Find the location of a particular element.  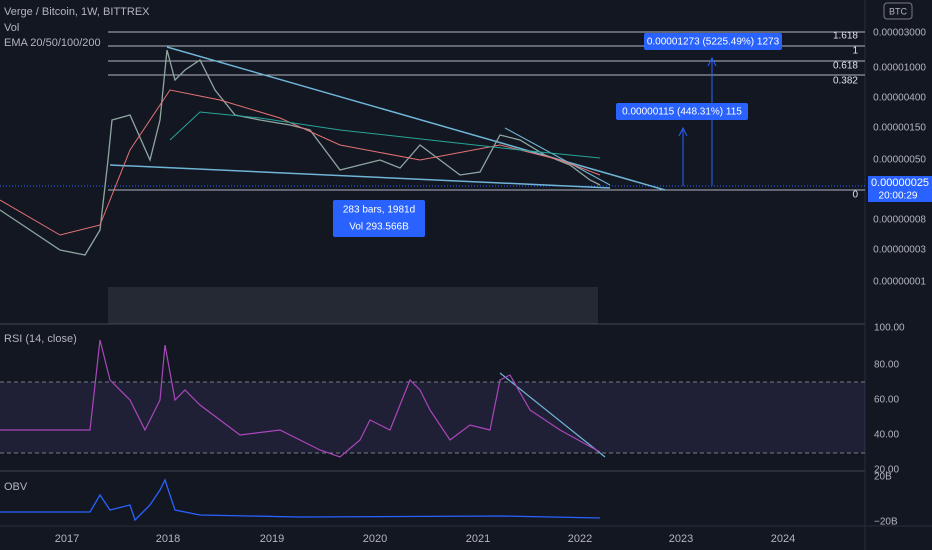

measure-label: 0.00001273 (5225.49%) 1273 is located at coordinates (713, 42).